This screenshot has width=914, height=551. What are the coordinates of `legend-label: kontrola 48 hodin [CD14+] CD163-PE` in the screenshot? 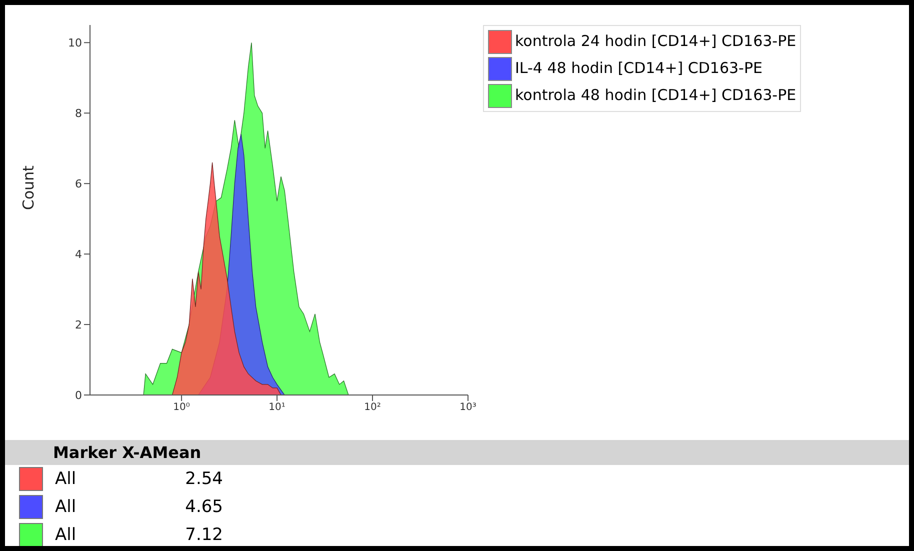 It's located at (655, 95).